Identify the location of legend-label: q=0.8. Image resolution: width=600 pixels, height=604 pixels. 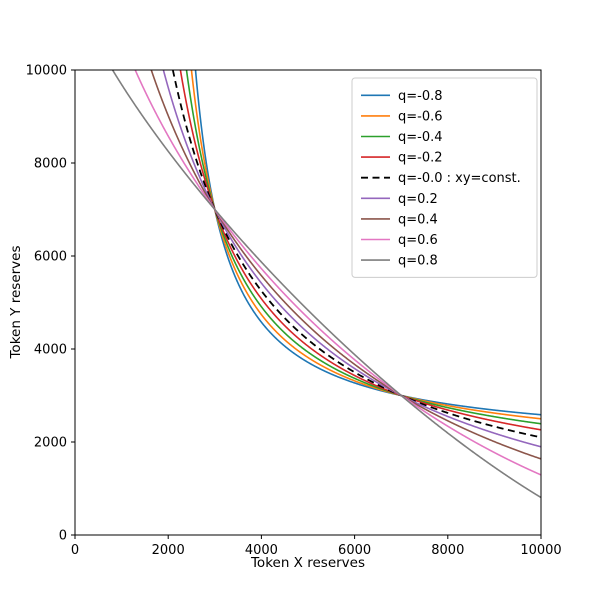
(418, 261).